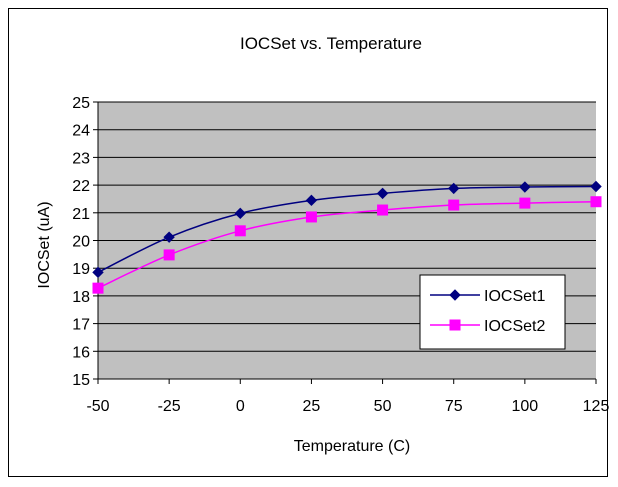 The height and width of the screenshot is (487, 618). I want to click on legend: IOCSet1 IOCSet2, so click(492, 312).